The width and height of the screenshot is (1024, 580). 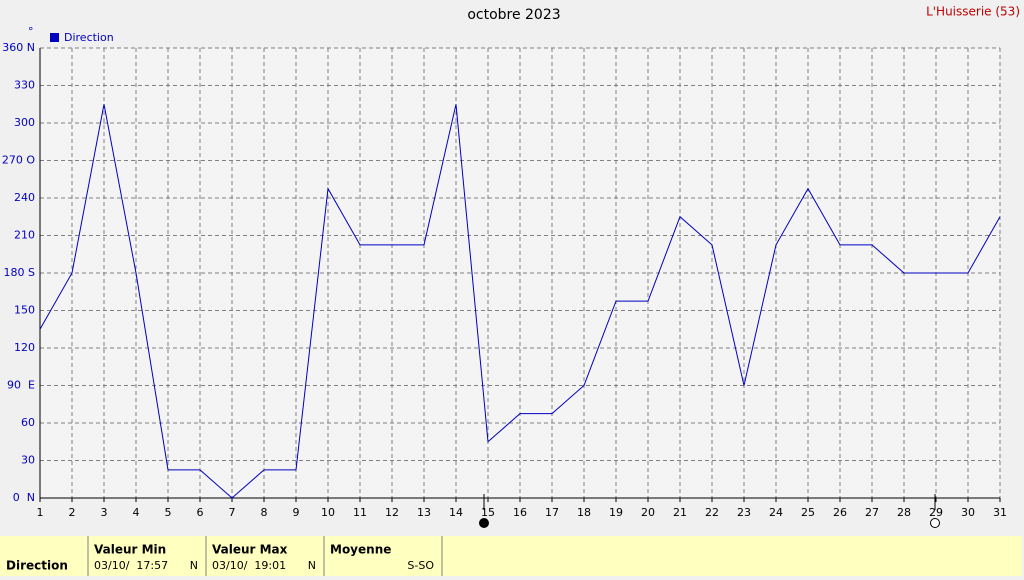 What do you see at coordinates (936, 512) in the screenshot?
I see `x-tick-label: 29` at bounding box center [936, 512].